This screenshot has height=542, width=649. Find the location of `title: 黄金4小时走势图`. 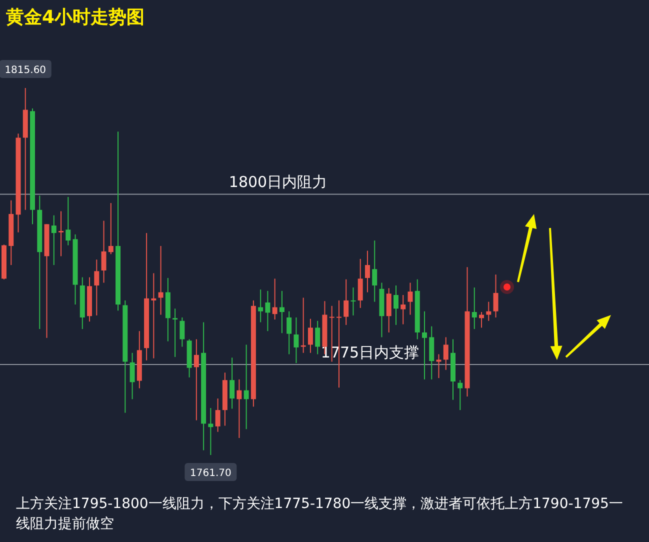

title: 黄金4小时走势图 is located at coordinates (75, 17).